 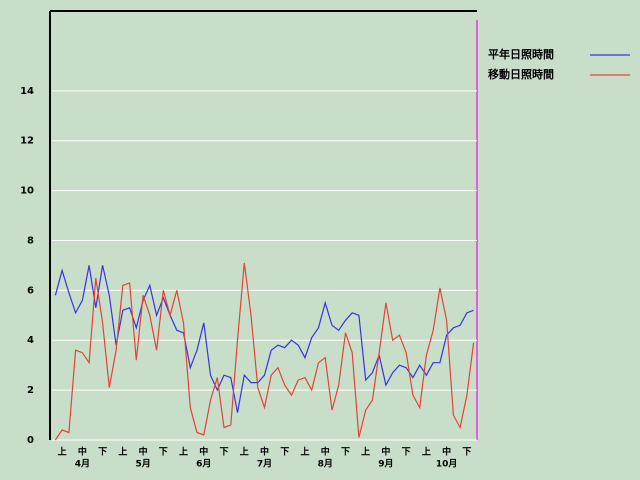 I want to click on y-tick-label: 10, so click(x=27, y=191).